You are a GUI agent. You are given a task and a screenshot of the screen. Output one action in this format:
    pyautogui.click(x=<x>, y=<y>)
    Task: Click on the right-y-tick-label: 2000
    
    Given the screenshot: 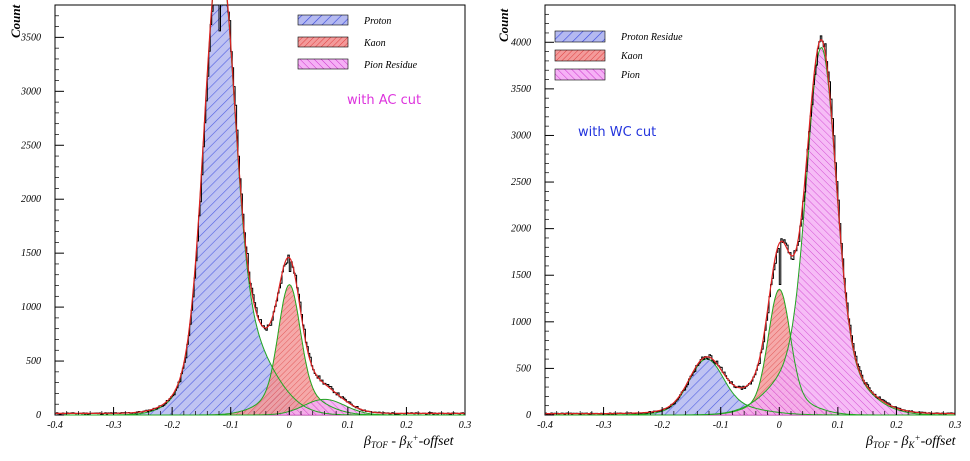 What is the action you would take?
    pyautogui.click(x=521, y=229)
    